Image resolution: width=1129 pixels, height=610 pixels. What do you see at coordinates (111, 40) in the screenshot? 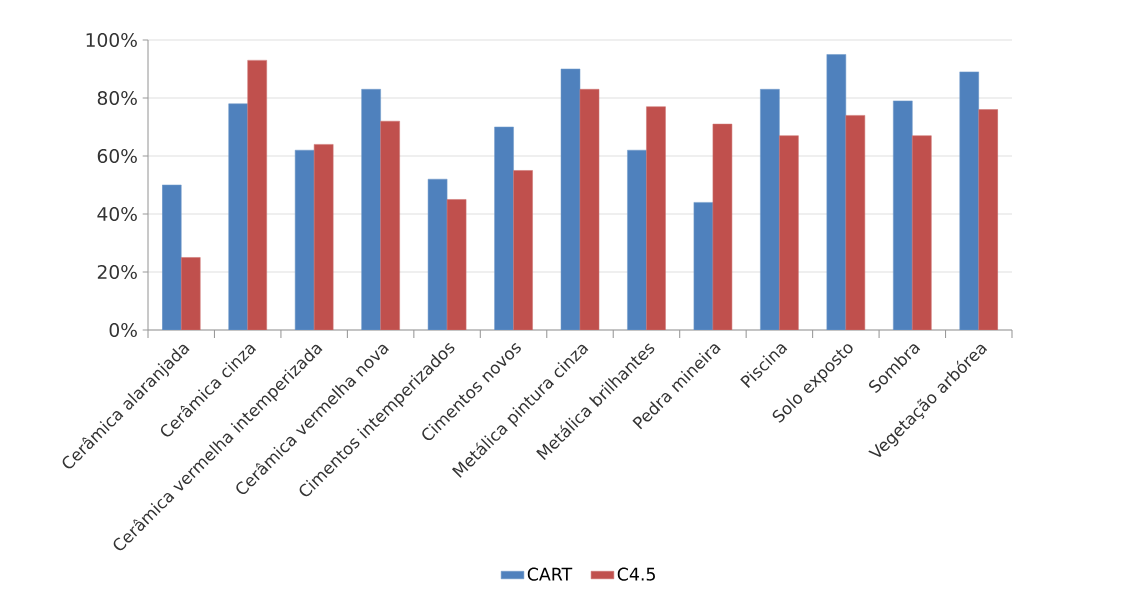
I see `y-tick-label: 100%` at bounding box center [111, 40].